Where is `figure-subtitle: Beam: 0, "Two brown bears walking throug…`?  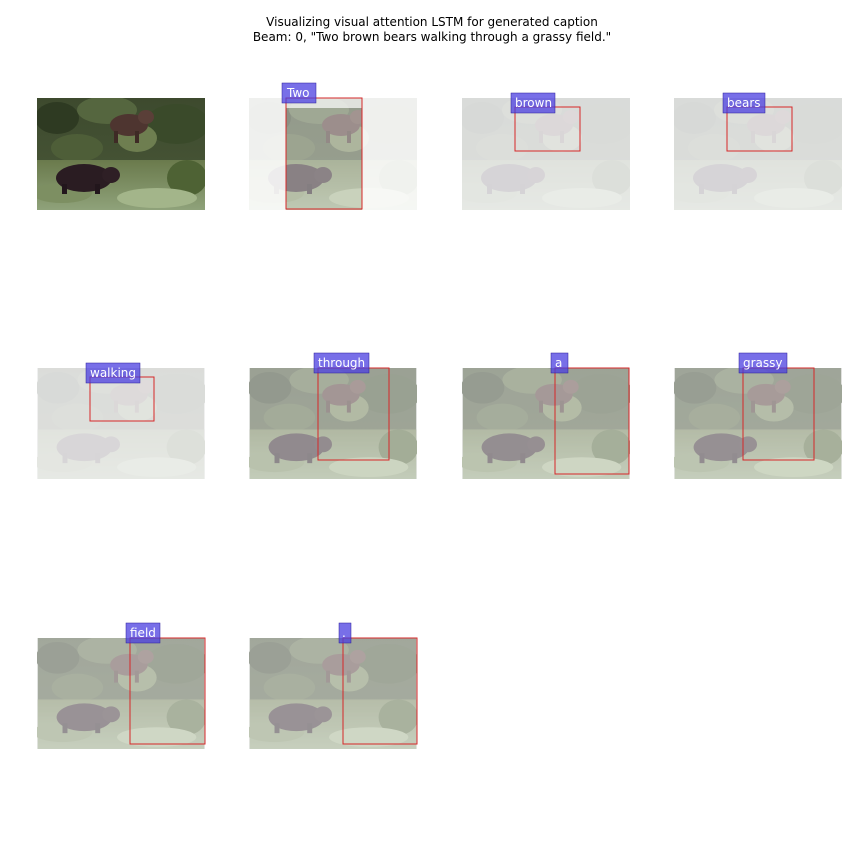 figure-subtitle: Beam: 0, "Two brown bears walking throug… is located at coordinates (432, 37).